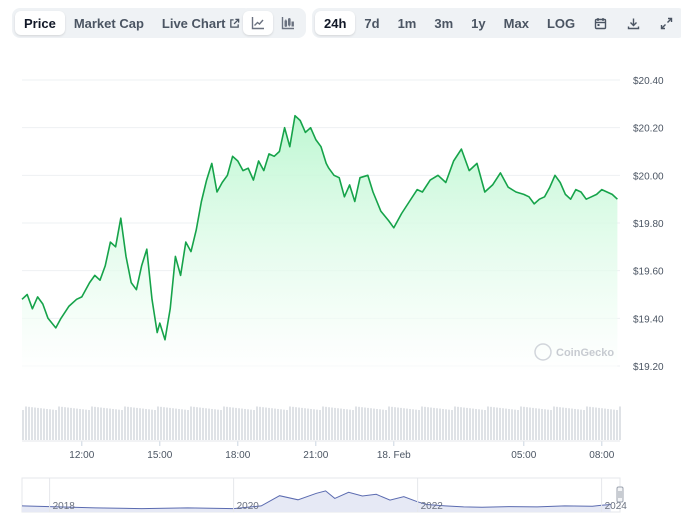 The height and width of the screenshot is (524, 681). I want to click on x-tick-label: 05:00, so click(523, 455).